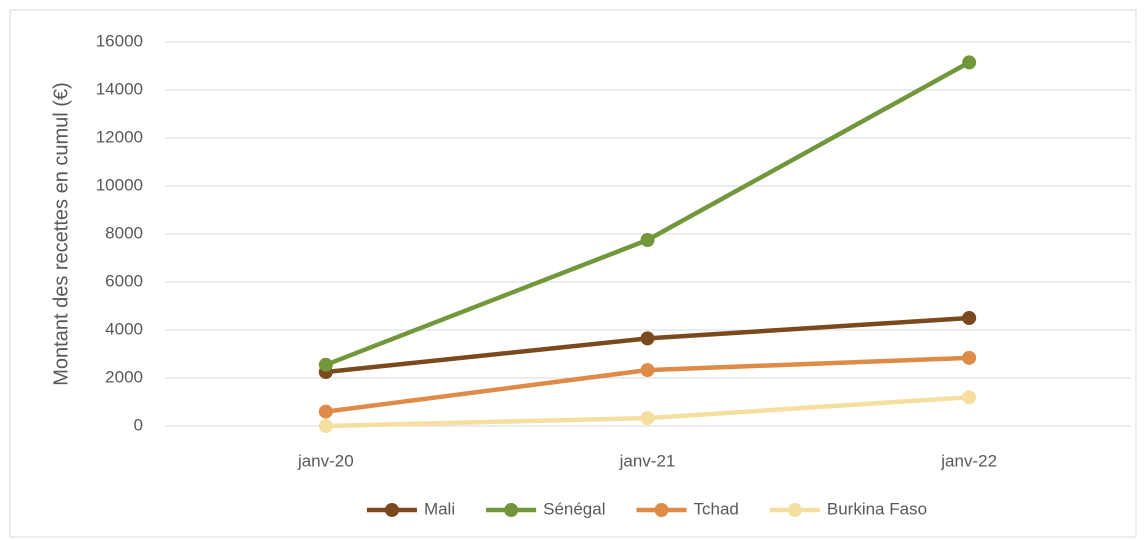 This screenshot has width=1146, height=540. Describe the element at coordinates (877, 508) in the screenshot. I see `legend-label: Burkina Faso` at that location.